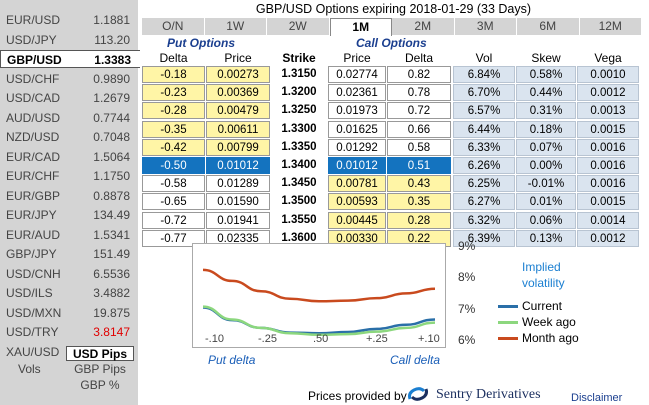 The image size is (649, 405). What do you see at coordinates (484, 111) in the screenshot?
I see `cell-vol: 6.57%` at bounding box center [484, 111].